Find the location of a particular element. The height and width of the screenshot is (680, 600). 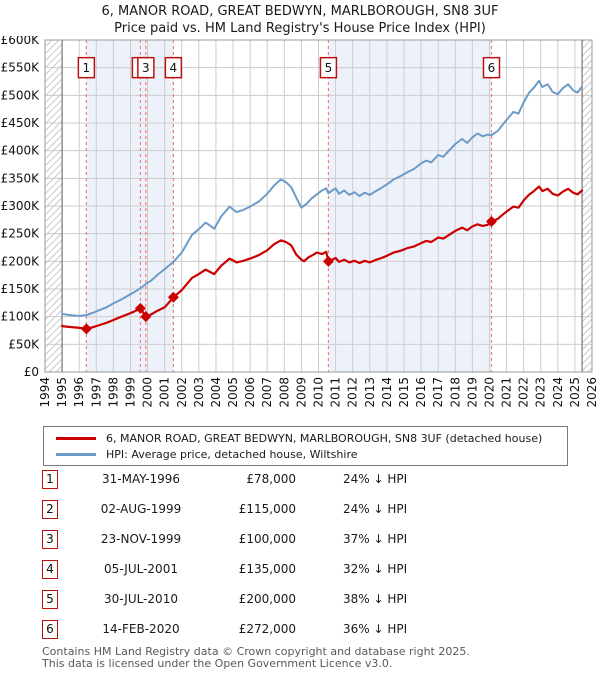

transaction-number-badge: 5 is located at coordinates (50, 599).